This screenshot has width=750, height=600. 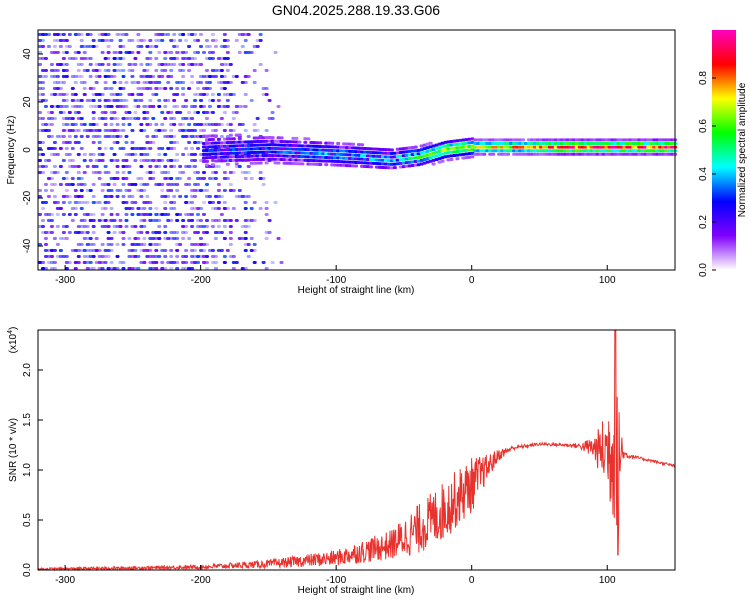 What do you see at coordinates (703, 126) in the screenshot?
I see `colorbar-tick-label: 0.6` at bounding box center [703, 126].